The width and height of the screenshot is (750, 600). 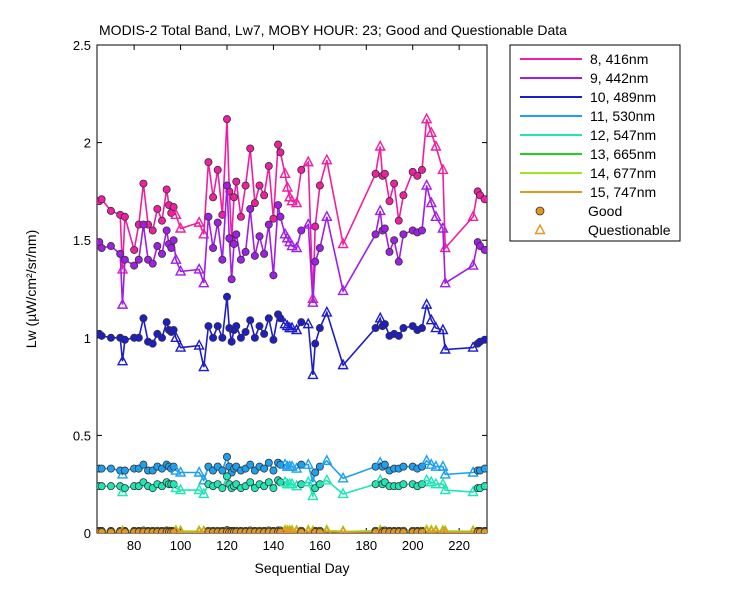 I want to click on legend-label: 11, 530nm, so click(x=622, y=116).